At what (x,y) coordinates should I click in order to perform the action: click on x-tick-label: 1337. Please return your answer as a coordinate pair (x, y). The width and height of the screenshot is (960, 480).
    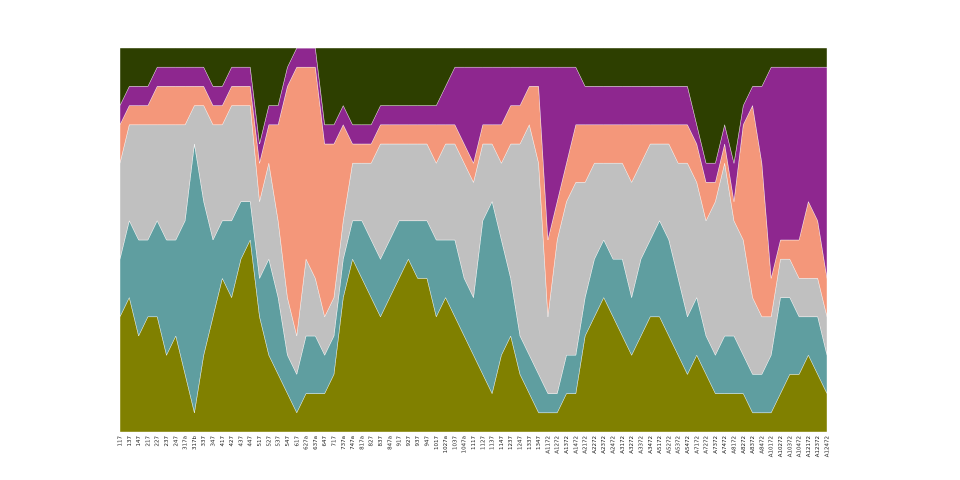
    Looking at the image, I should click on (530, 443).